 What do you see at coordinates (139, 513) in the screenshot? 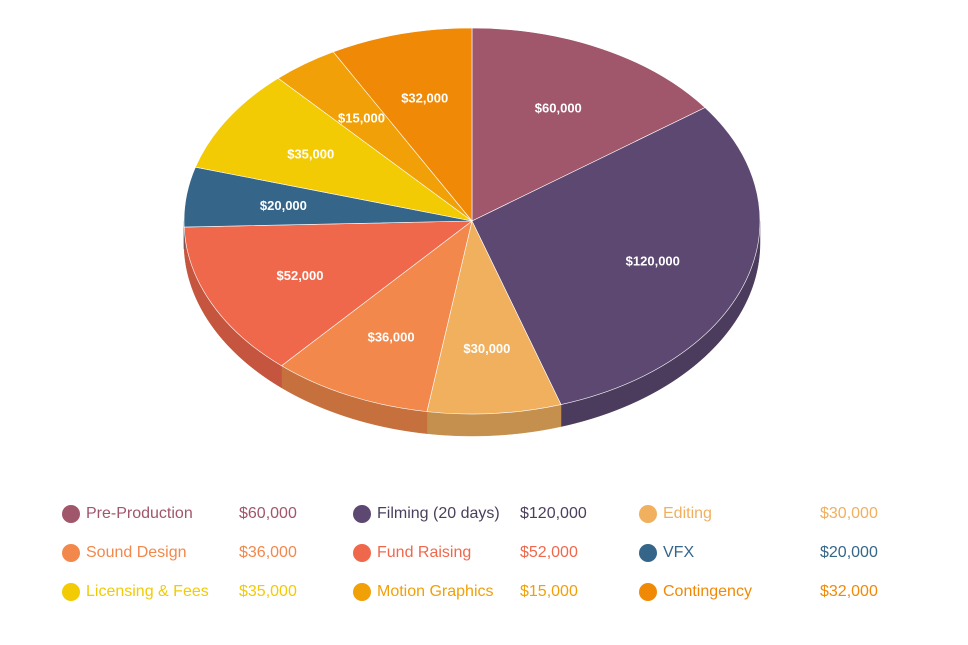
I see `legend-label: Pre-Production` at bounding box center [139, 513].